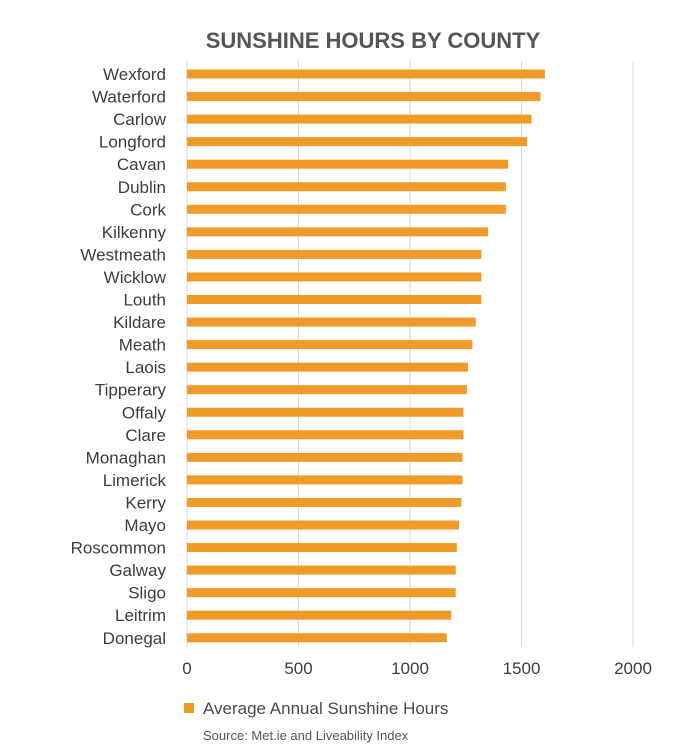 The width and height of the screenshot is (700, 755). What do you see at coordinates (134, 638) in the screenshot?
I see `category-label: Donegal` at bounding box center [134, 638].